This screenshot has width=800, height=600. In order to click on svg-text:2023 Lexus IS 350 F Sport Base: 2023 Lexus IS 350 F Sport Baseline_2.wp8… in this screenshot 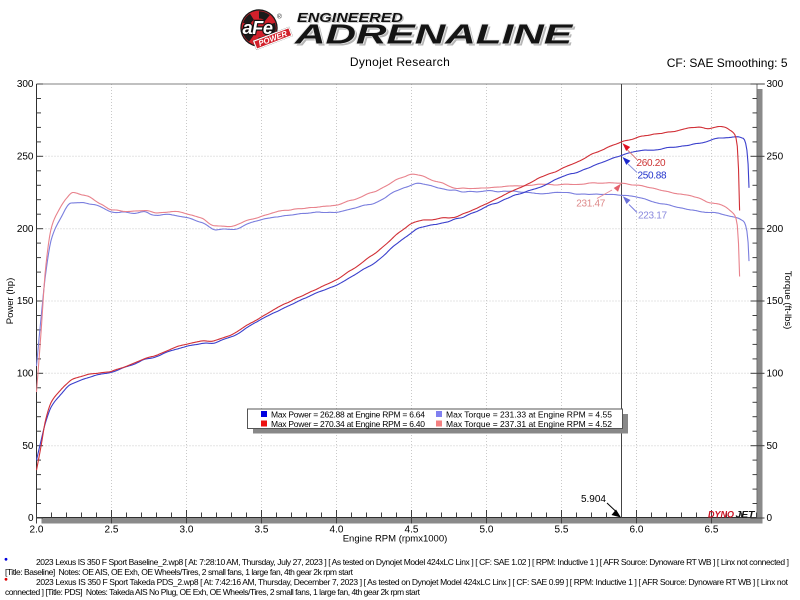, I will do `click(412, 562)`.